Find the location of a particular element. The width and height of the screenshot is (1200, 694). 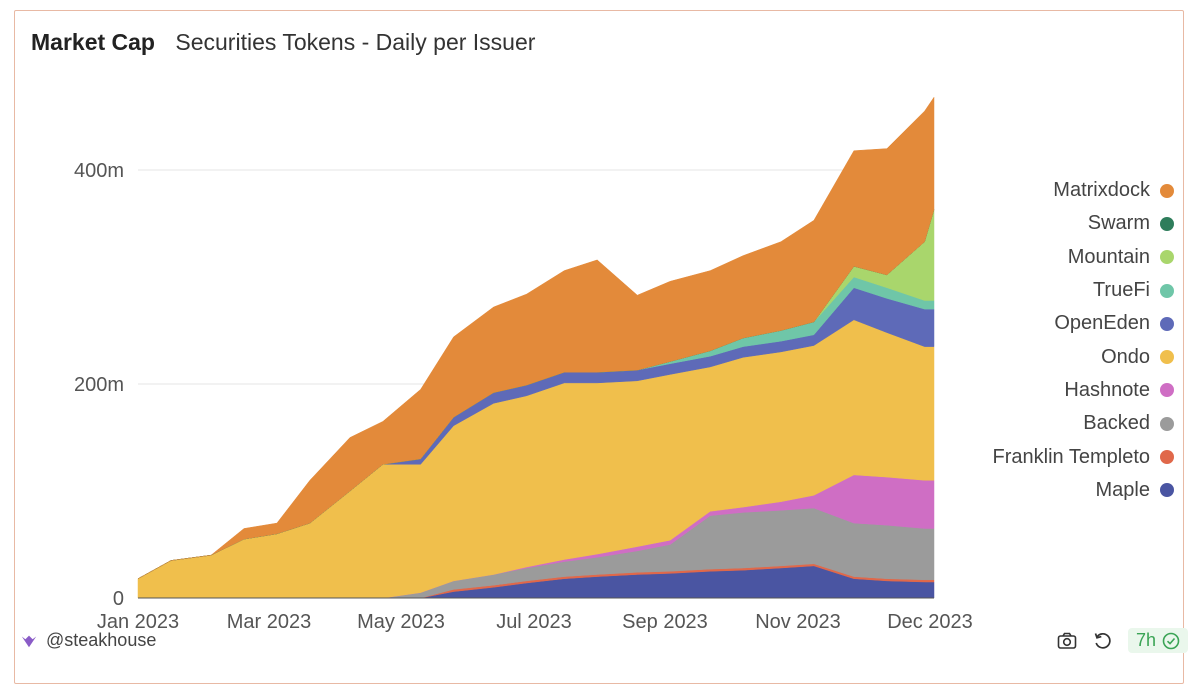

legend-item: OpenEden is located at coordinates (1083, 323).